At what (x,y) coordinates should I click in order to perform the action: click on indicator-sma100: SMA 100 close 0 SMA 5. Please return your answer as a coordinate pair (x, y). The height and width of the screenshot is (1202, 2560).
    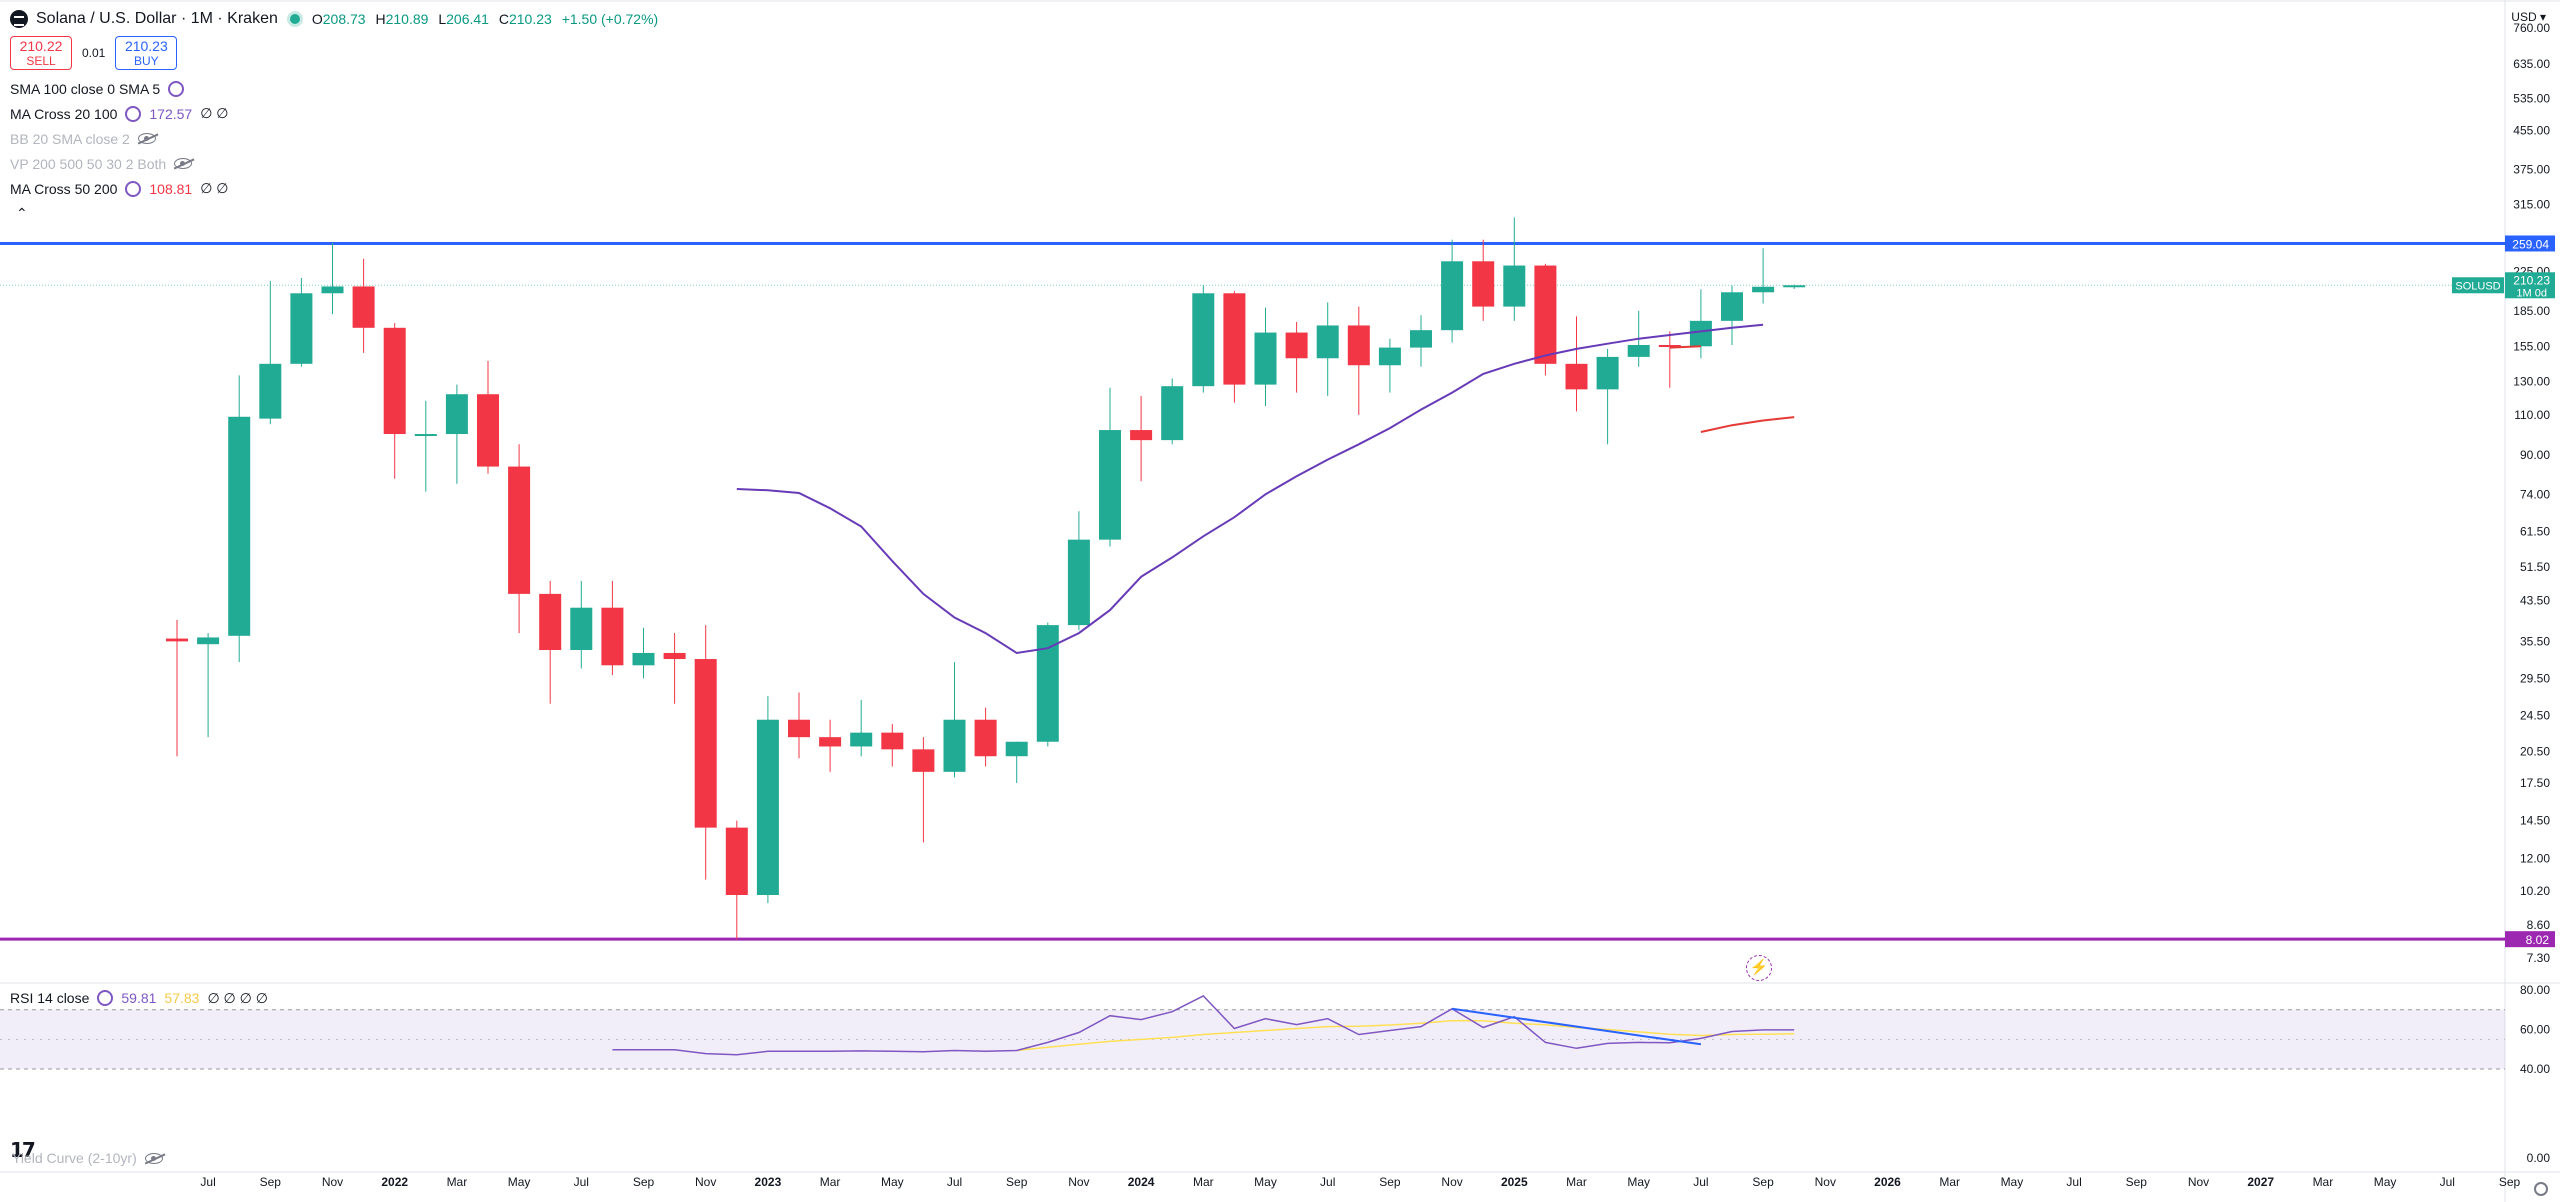
    Looking at the image, I should click on (337, 88).